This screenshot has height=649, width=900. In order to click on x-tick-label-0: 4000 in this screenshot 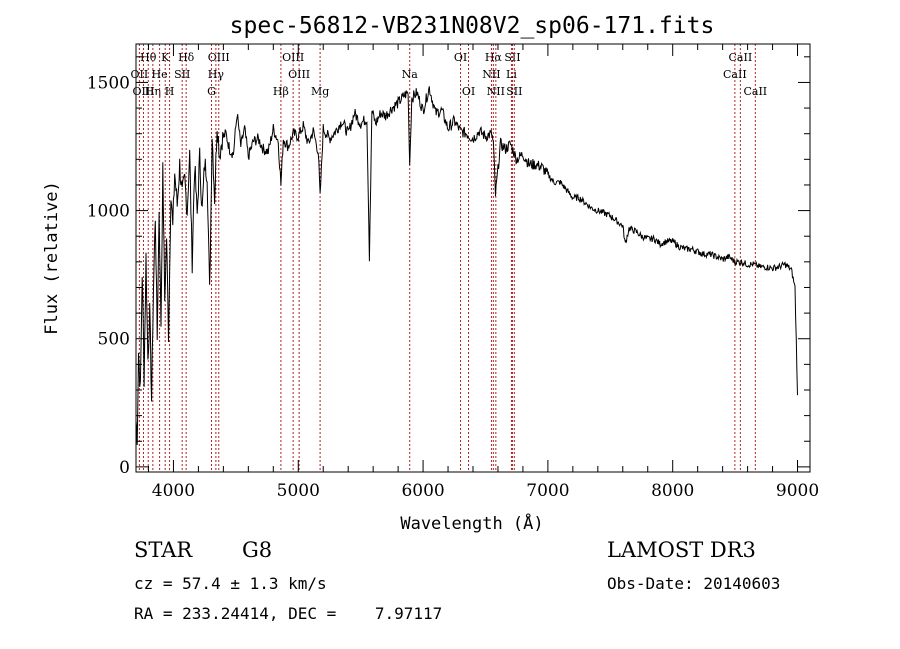, I will do `click(173, 491)`.